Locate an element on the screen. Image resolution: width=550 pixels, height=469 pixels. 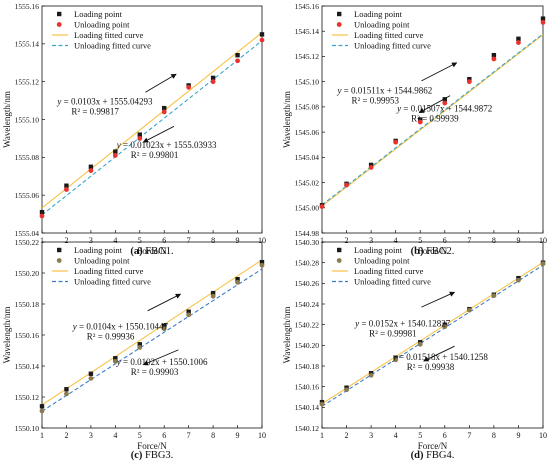
y-tick-label: 1540.22 is located at coordinates (307, 324).